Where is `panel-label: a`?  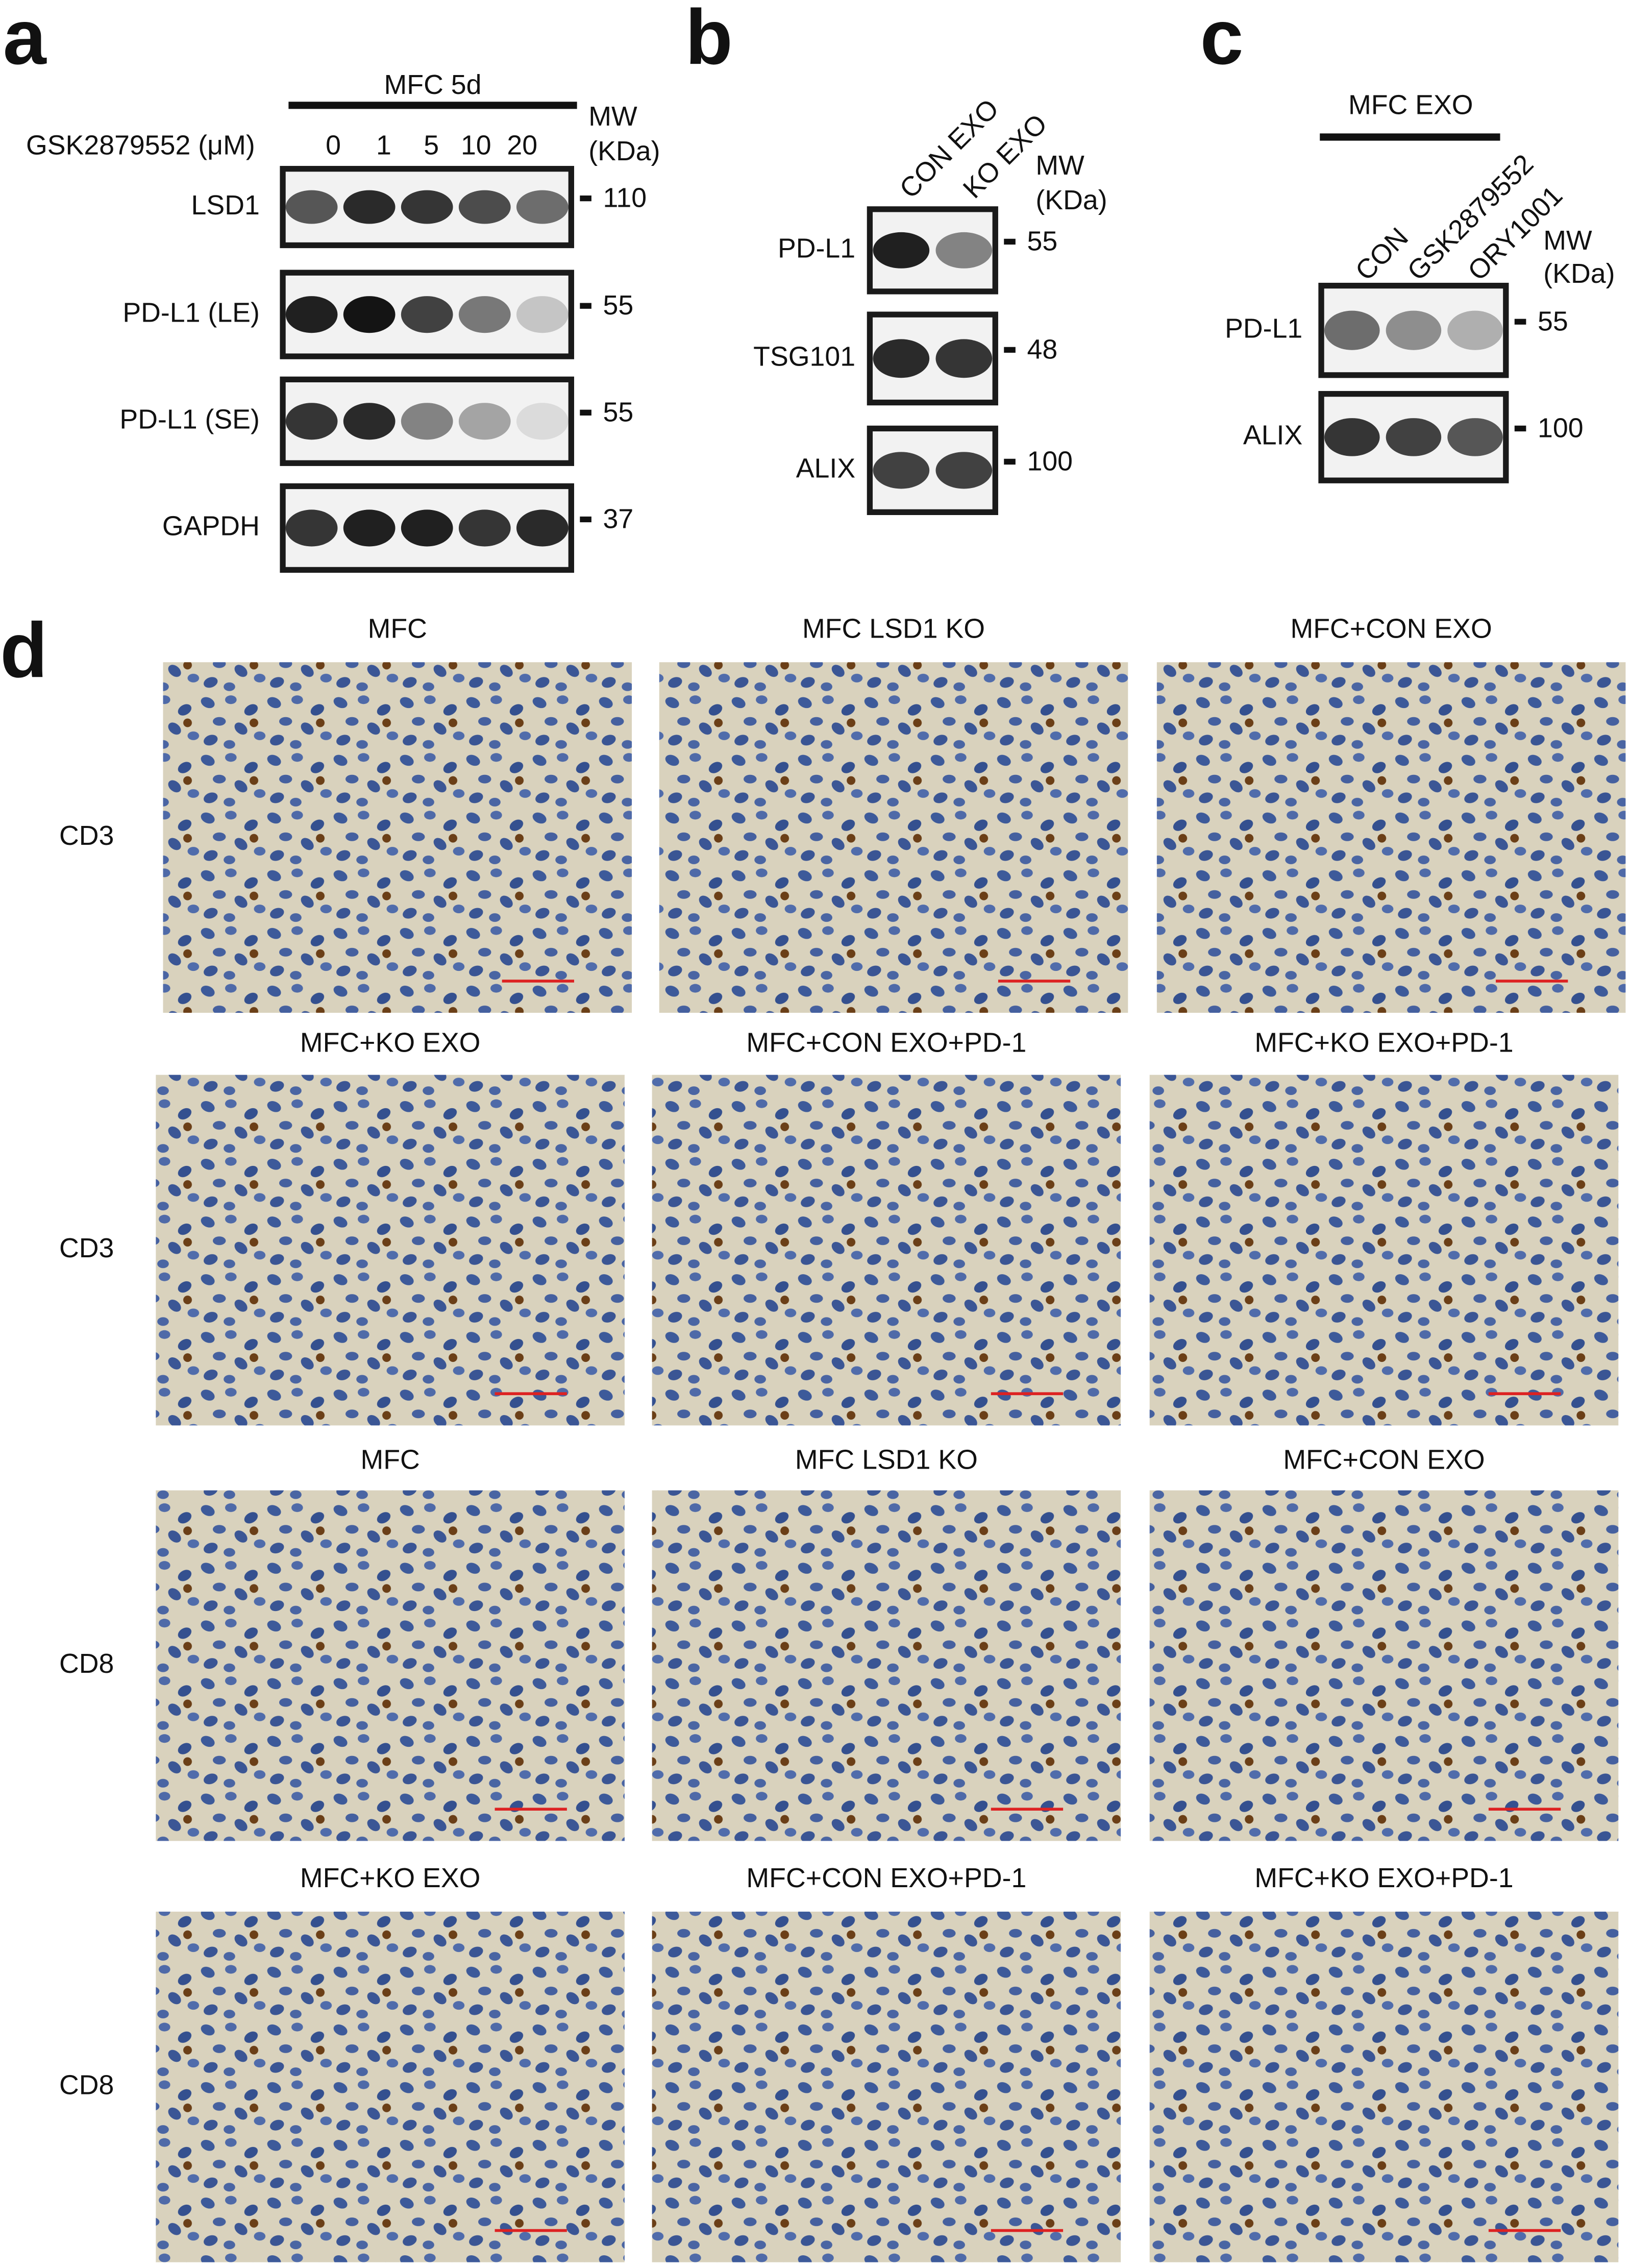
panel-label: a is located at coordinates (25, 41).